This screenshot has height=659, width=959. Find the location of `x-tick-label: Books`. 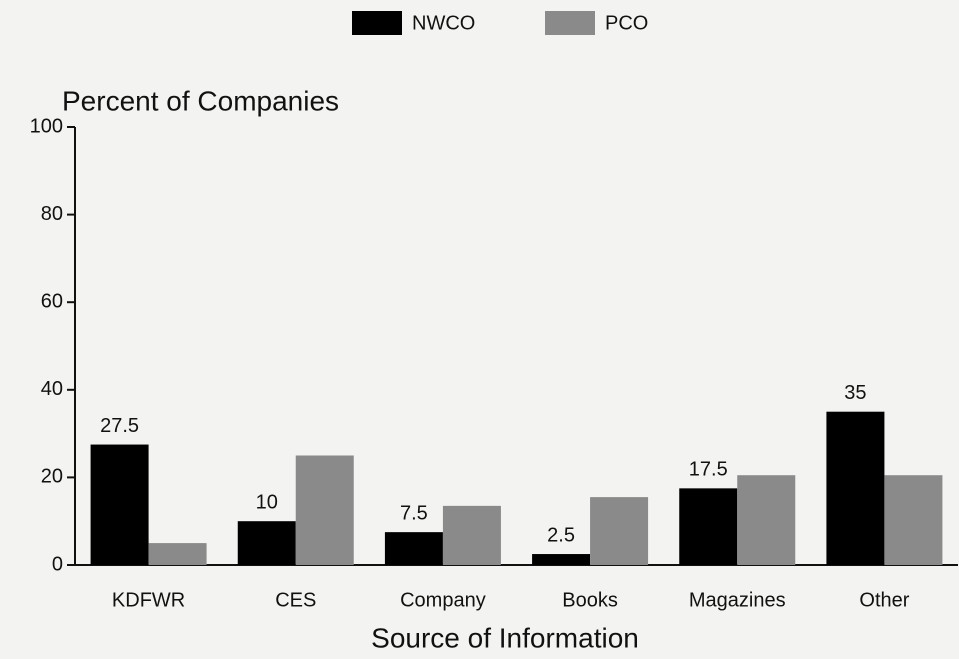

x-tick-label: Books is located at coordinates (590, 600).